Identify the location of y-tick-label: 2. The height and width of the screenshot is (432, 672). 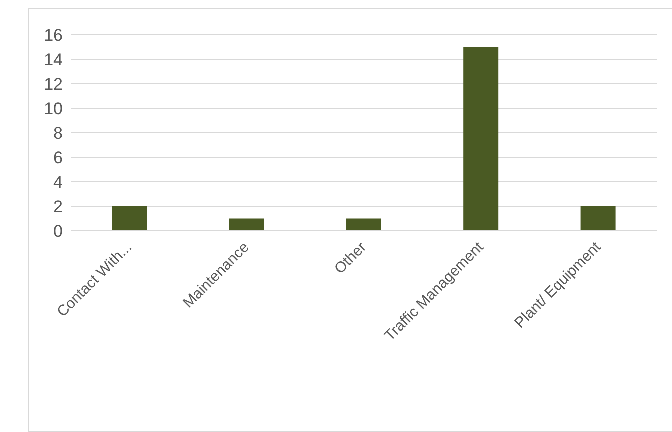
(58, 207).